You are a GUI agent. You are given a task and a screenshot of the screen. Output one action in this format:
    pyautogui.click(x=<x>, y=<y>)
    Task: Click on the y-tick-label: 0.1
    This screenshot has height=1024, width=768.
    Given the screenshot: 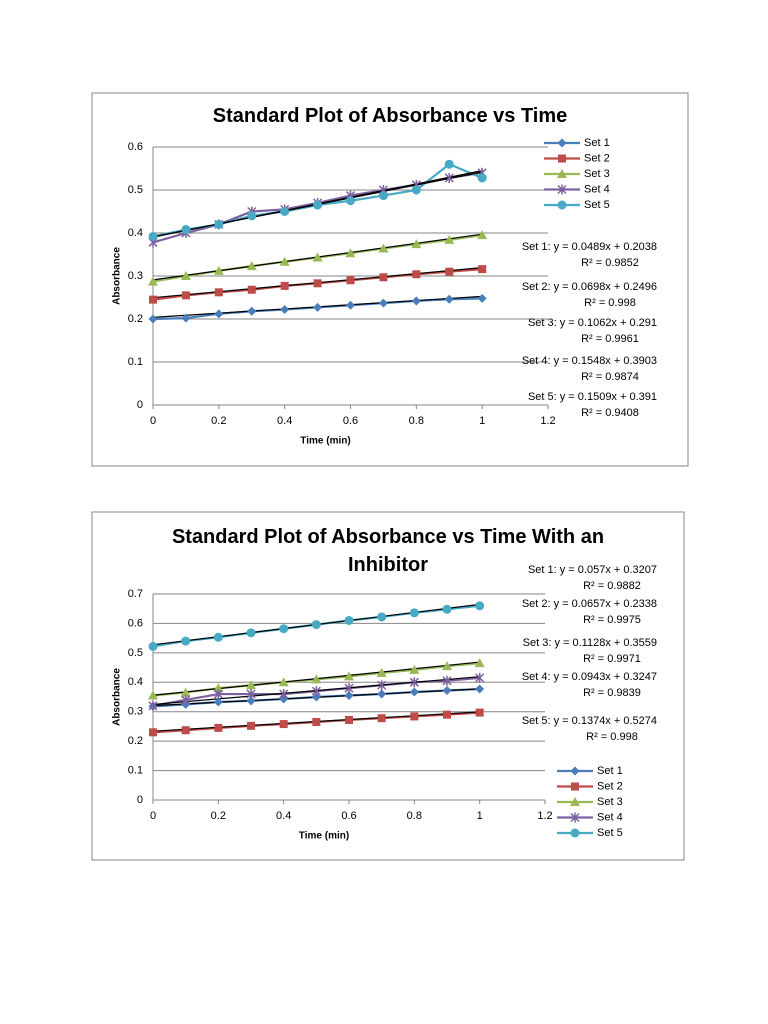 What is the action you would take?
    pyautogui.click(x=135, y=770)
    